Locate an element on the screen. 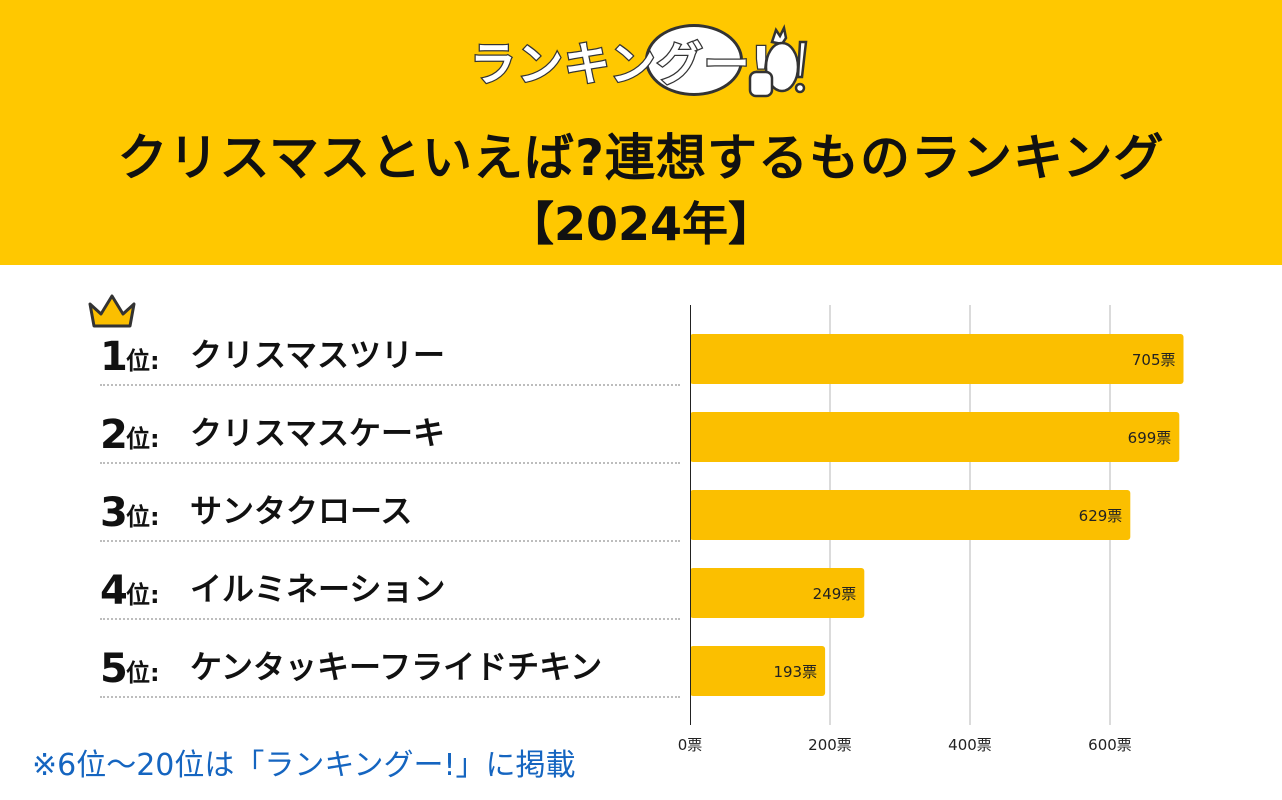 The height and width of the screenshot is (800, 1282). logo-text: ランキングー! is located at coordinates (621, 64).